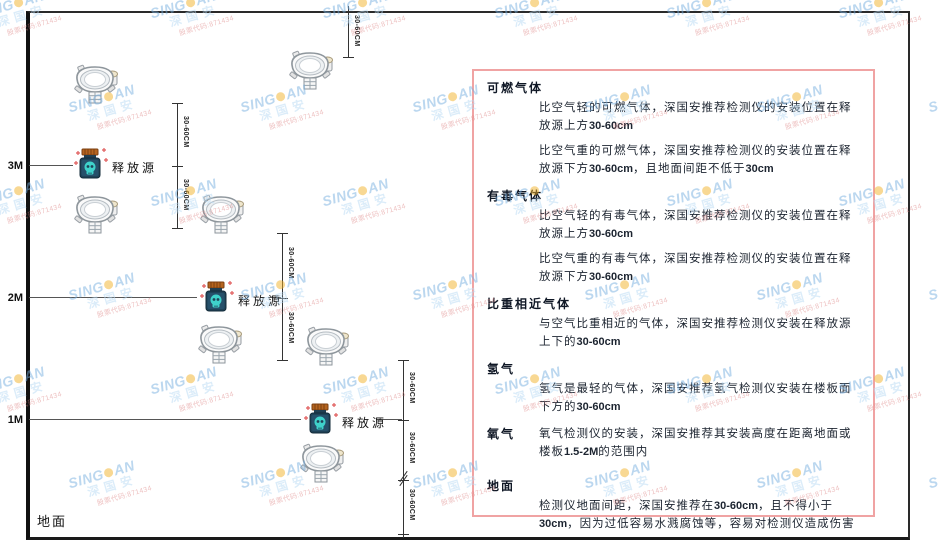 The height and width of the screenshot is (541, 938). What do you see at coordinates (515, 196) in the screenshot?
I see `section-heading: 有毒气体` at bounding box center [515, 196].